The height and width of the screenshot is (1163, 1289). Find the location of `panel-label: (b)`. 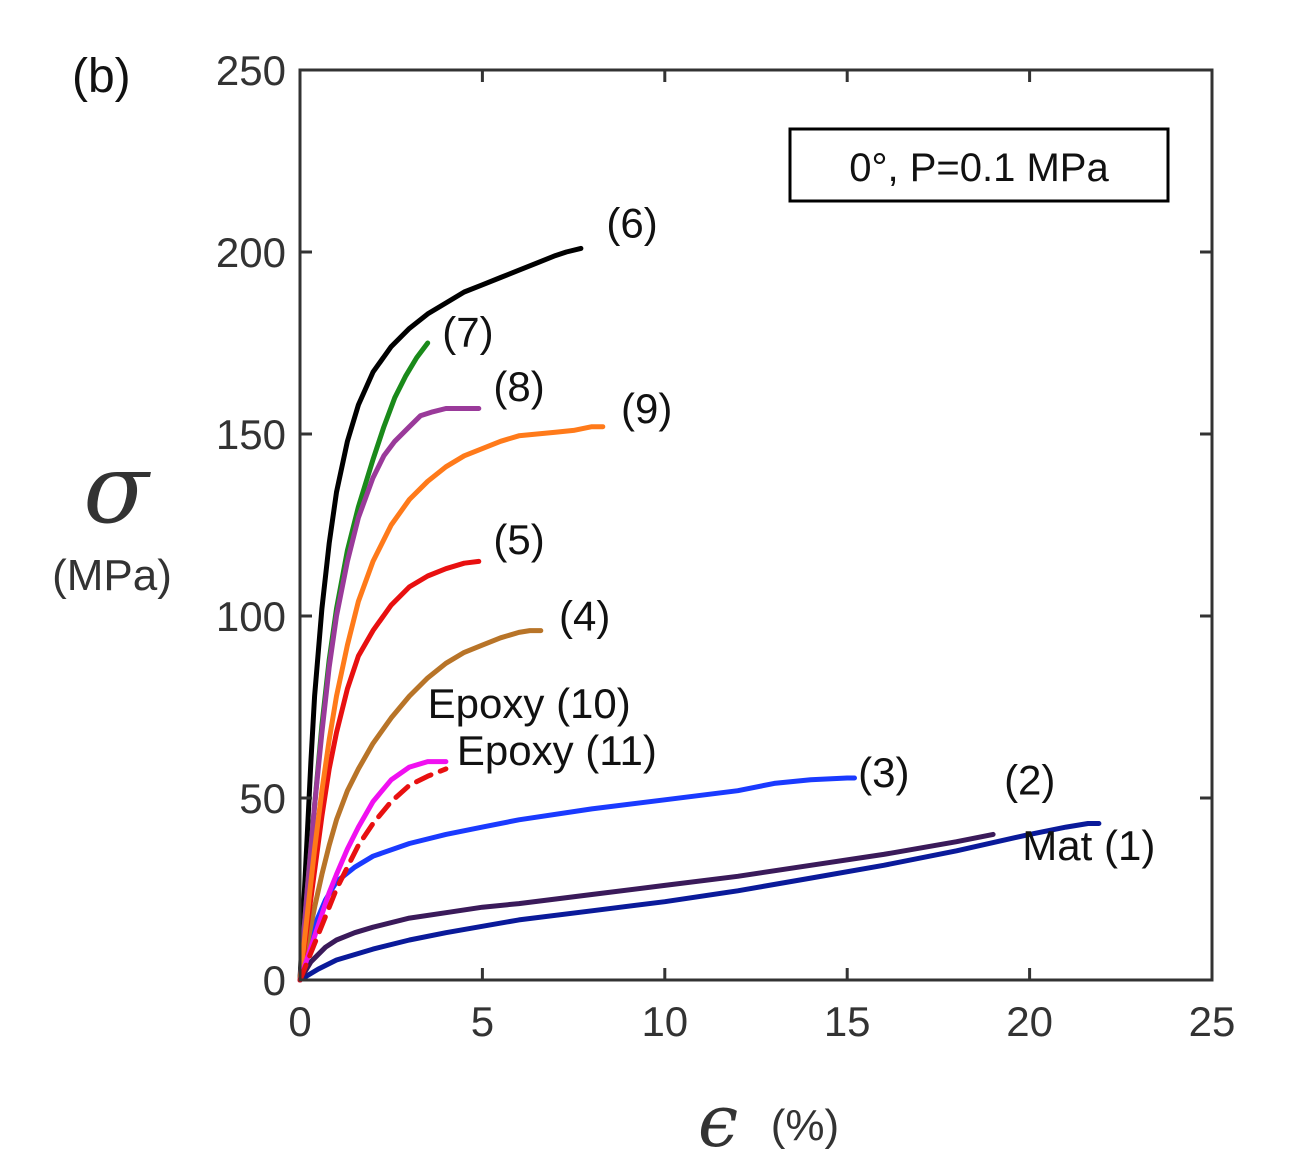

panel-label: (b) is located at coordinates (101, 76).